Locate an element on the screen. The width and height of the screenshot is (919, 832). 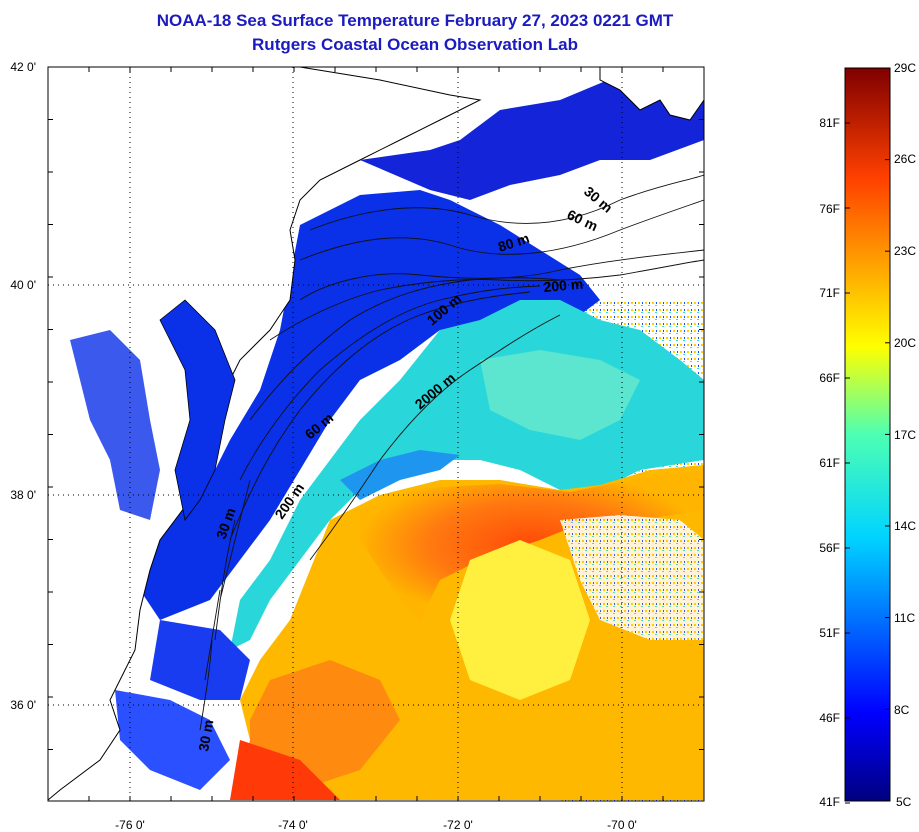
colorbar-c-label: 23C is located at coordinates (905, 251).